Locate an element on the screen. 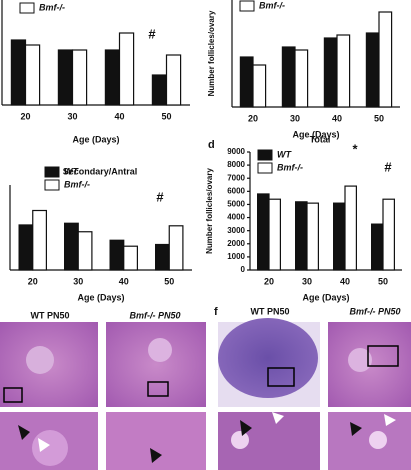 The width and height of the screenshot is (411, 470). chart-title: Total is located at coordinates (320, 139).